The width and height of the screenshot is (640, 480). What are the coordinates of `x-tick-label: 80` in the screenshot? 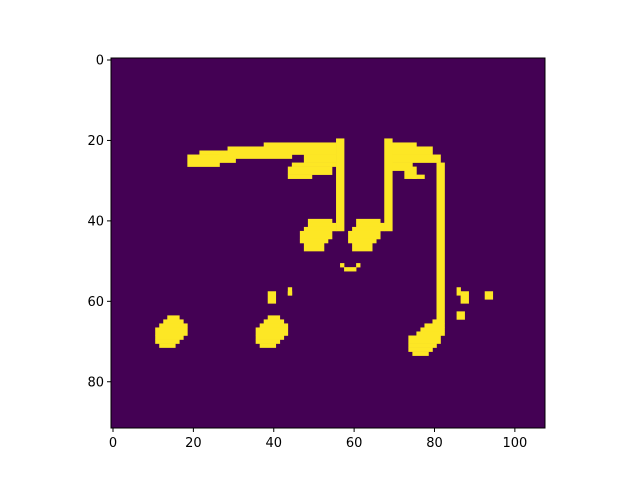 It's located at (434, 443).